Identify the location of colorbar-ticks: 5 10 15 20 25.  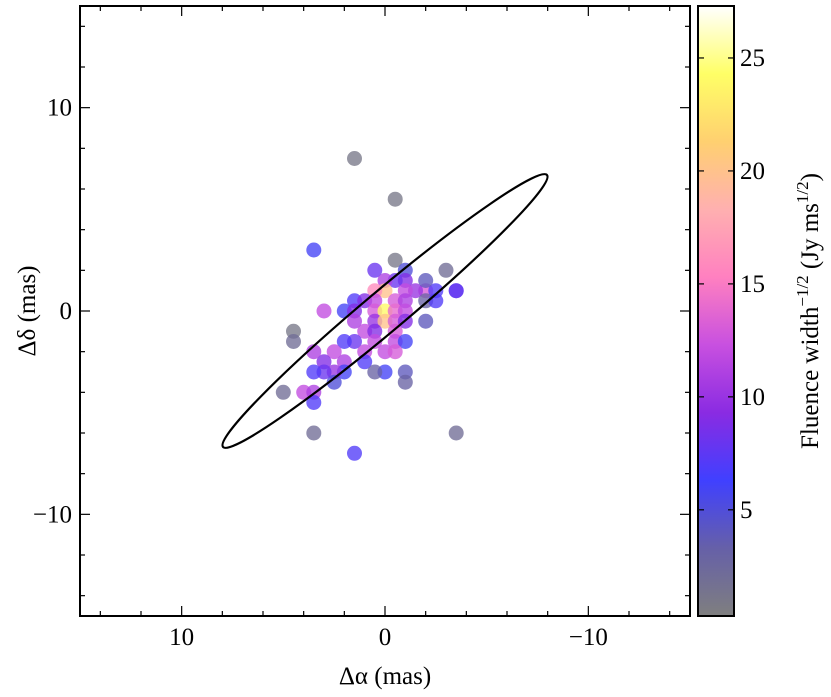
(731, 284).